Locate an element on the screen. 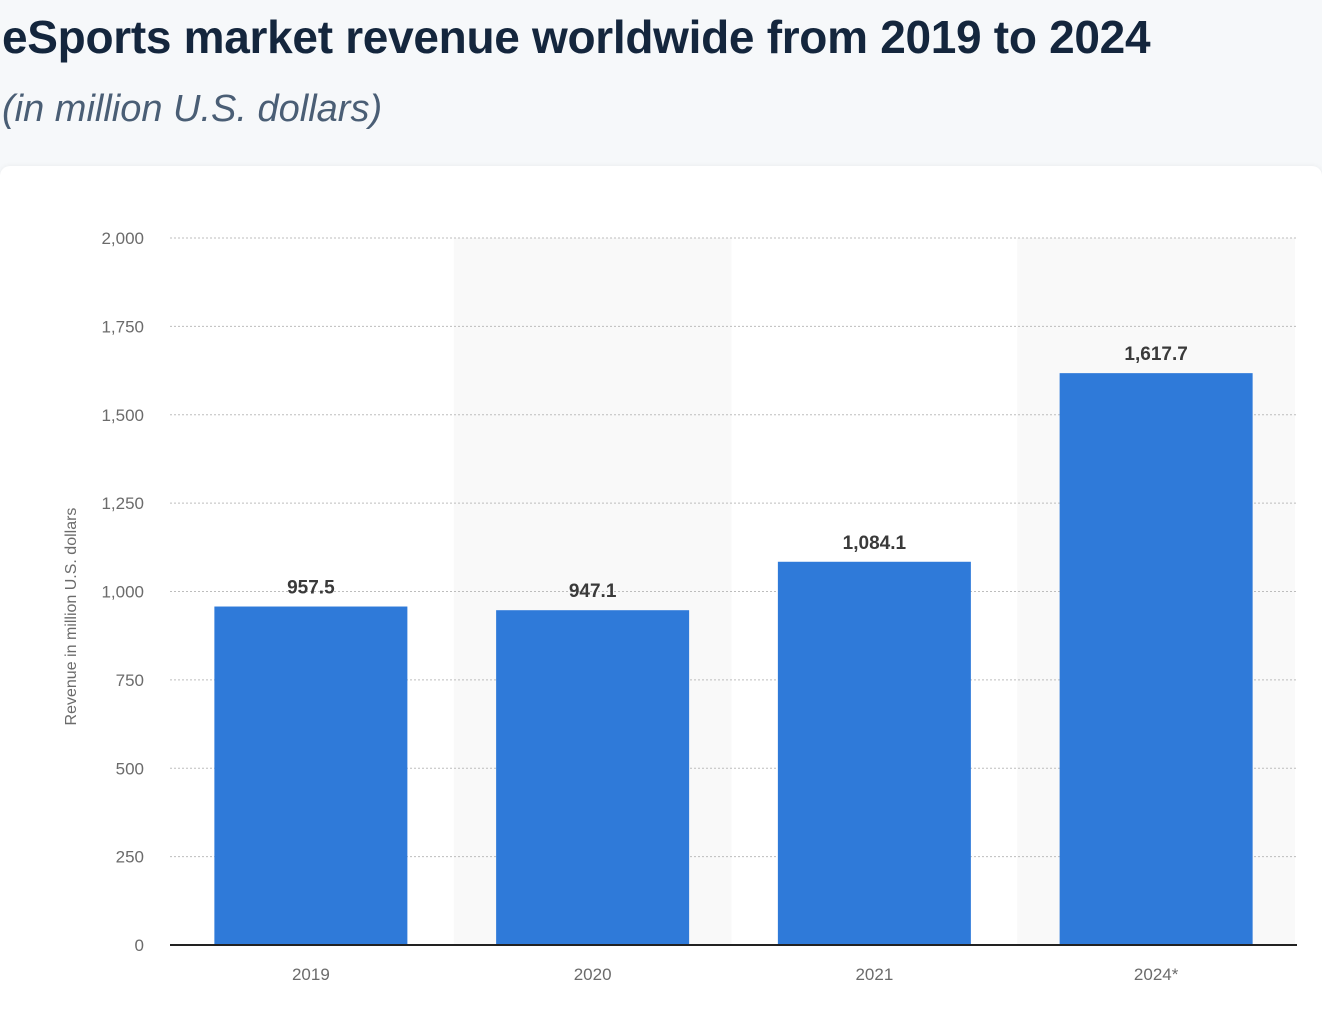  y-tick-label: 2,000 is located at coordinates (122, 238).